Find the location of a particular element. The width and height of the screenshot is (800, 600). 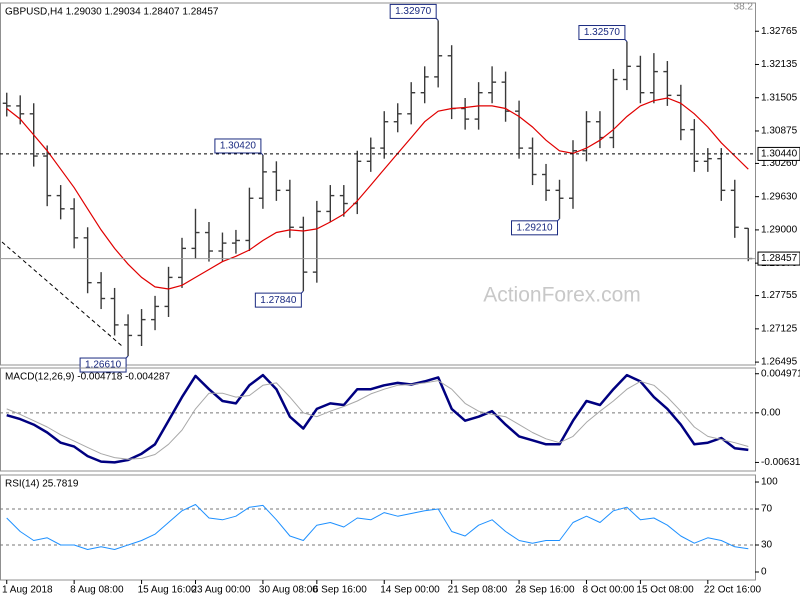

x-tick-label: 22 Oct 16:00 is located at coordinates (733, 590).